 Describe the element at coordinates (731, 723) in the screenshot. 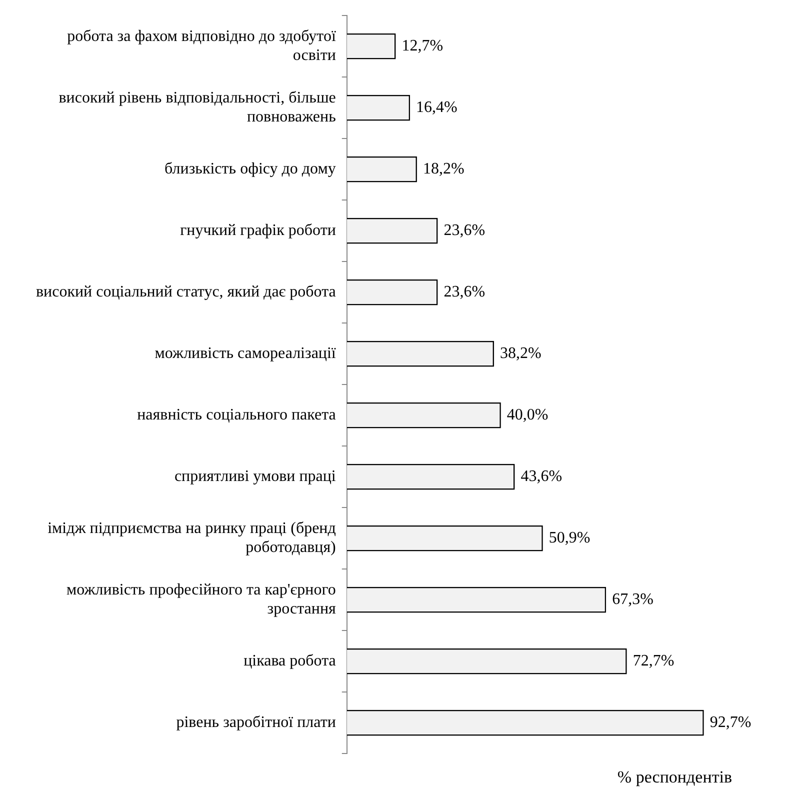

I see `data-label: 92,7%` at that location.